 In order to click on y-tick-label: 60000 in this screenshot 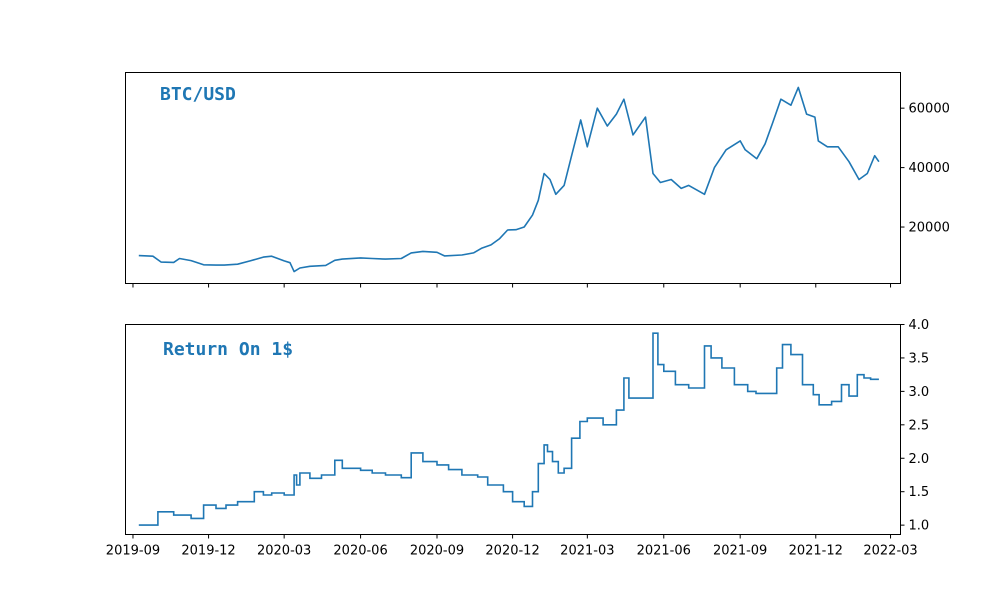, I will do `click(929, 109)`.